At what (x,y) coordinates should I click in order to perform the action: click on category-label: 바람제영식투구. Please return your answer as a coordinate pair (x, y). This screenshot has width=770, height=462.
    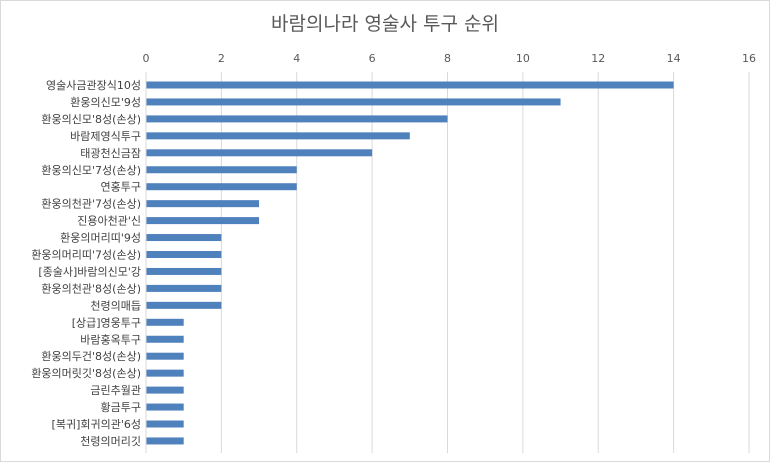
    Looking at the image, I should click on (105, 136).